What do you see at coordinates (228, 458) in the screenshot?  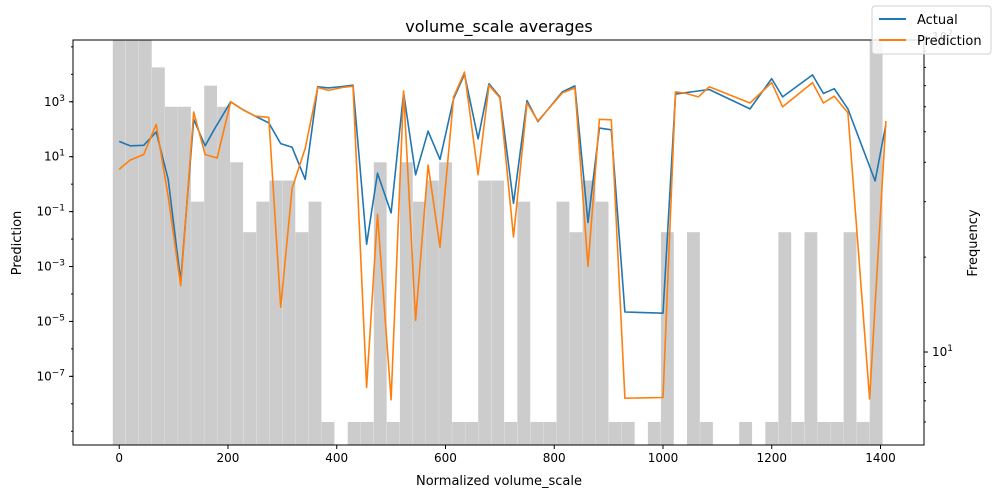 I see `x-tick-label: 200` at bounding box center [228, 458].